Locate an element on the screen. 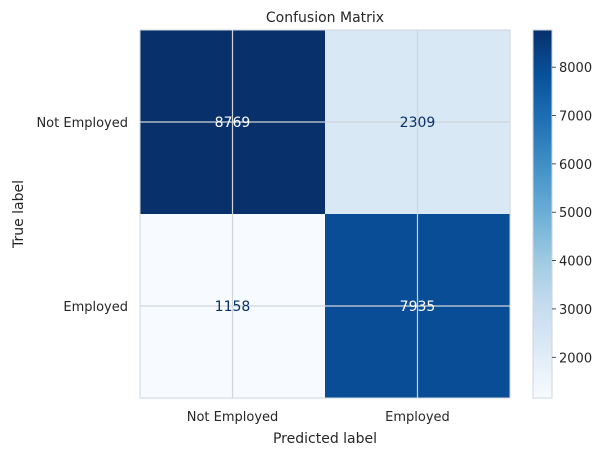 The width and height of the screenshot is (609, 457). x-axis-ticks: Not Employed Employed is located at coordinates (318, 417).